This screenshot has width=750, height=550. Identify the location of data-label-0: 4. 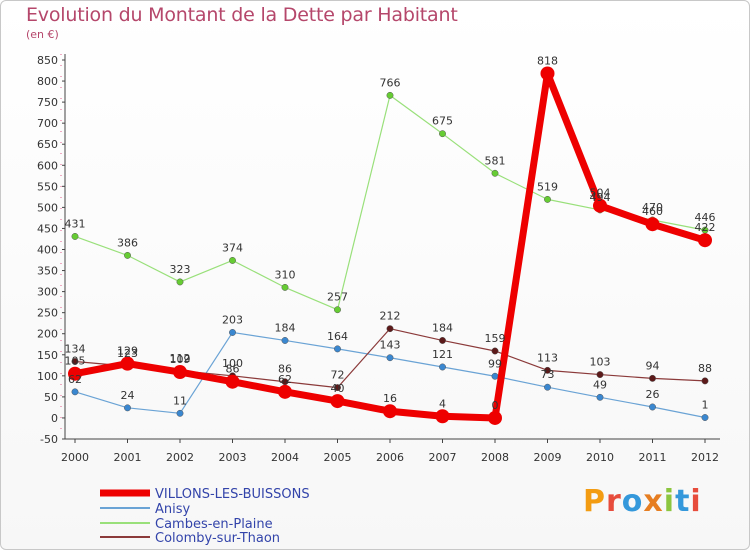
(442, 403).